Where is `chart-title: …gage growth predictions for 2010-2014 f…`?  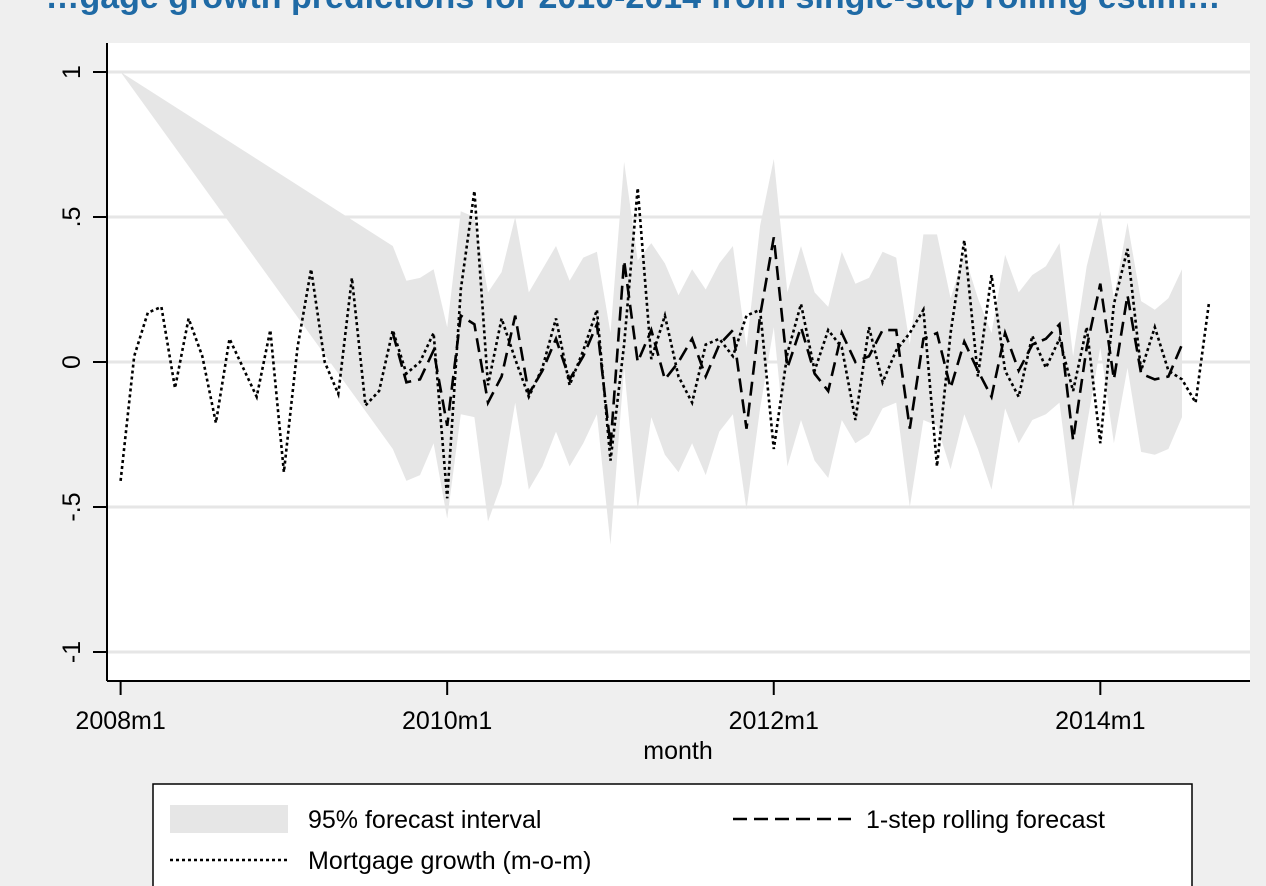 chart-title: …gage growth predictions for 2010-2014 f… is located at coordinates (632, 8).